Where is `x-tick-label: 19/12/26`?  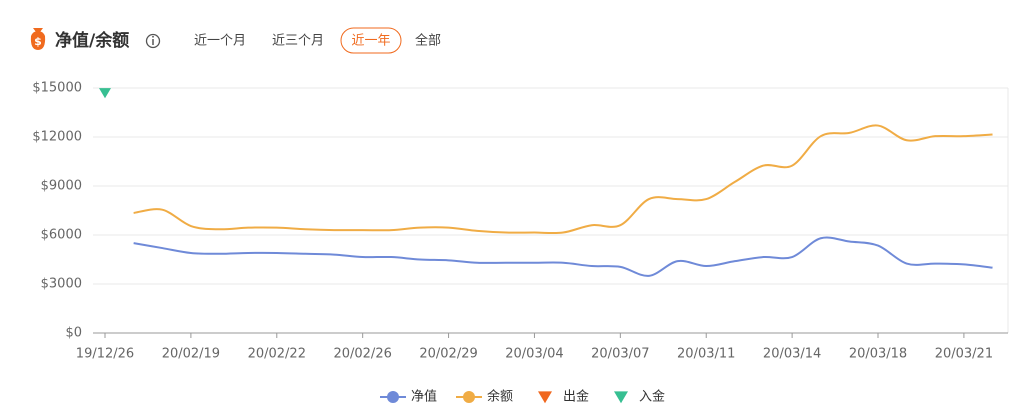 x-tick-label: 19/12/26 is located at coordinates (105, 354).